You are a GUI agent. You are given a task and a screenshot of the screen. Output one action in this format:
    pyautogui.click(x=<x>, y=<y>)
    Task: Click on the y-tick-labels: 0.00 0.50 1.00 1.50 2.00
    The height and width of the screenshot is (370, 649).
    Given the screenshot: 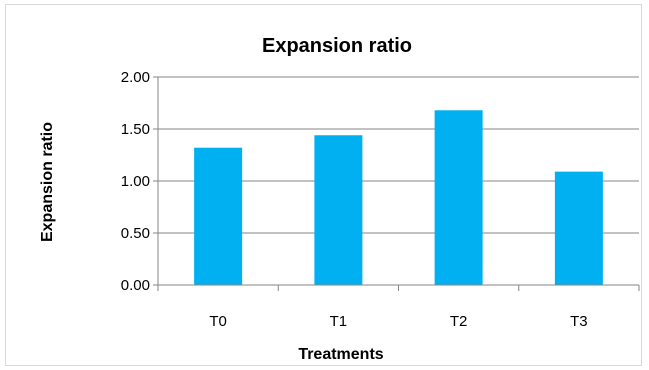 What is the action you would take?
    pyautogui.click(x=135, y=181)
    